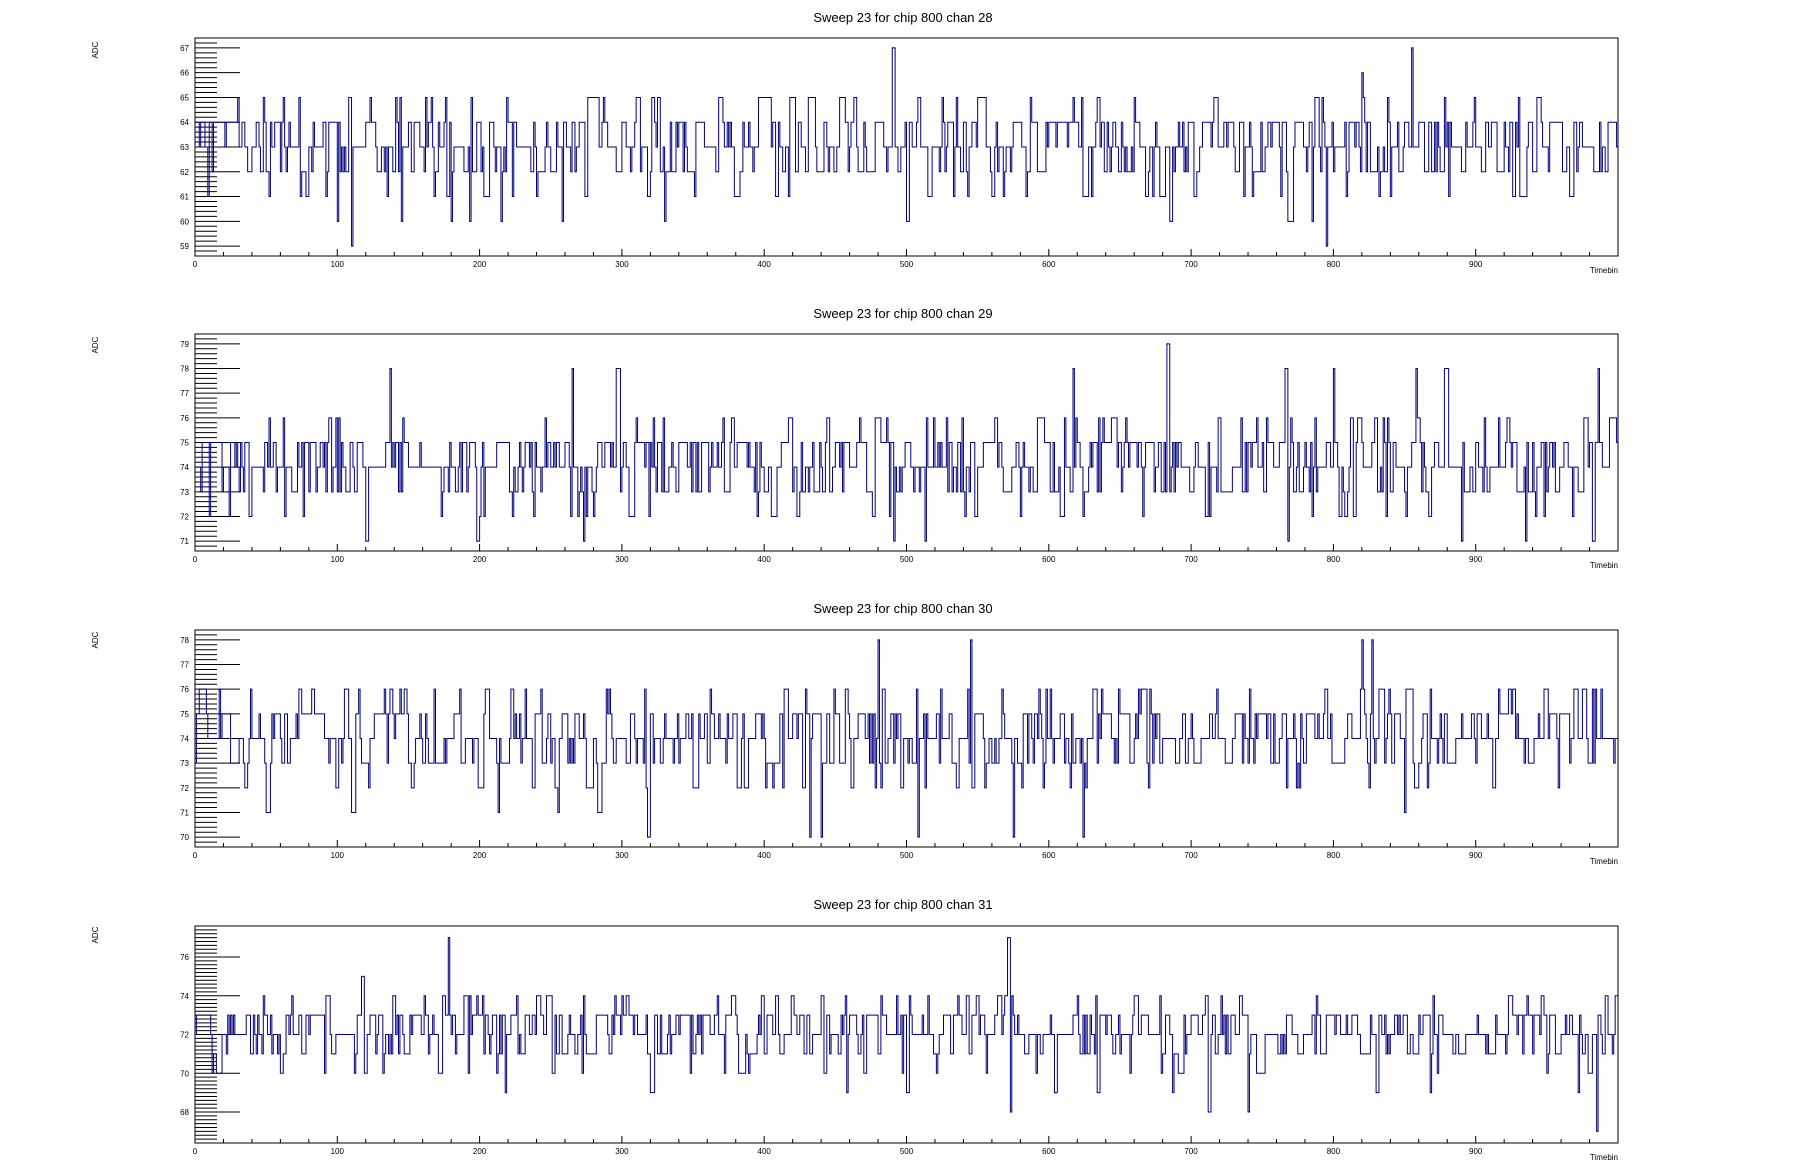 The height and width of the screenshot is (1172, 1796). What do you see at coordinates (184, 640) in the screenshot?
I see `y-tick-label: 78` at bounding box center [184, 640].